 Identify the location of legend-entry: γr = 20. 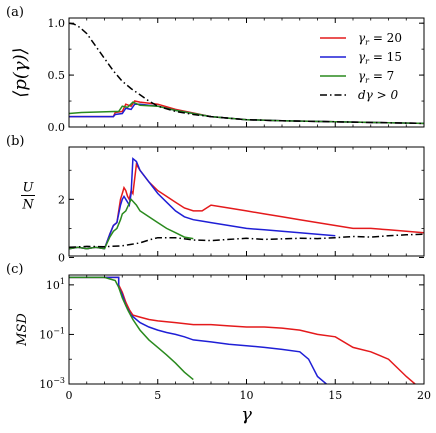
(380, 39).